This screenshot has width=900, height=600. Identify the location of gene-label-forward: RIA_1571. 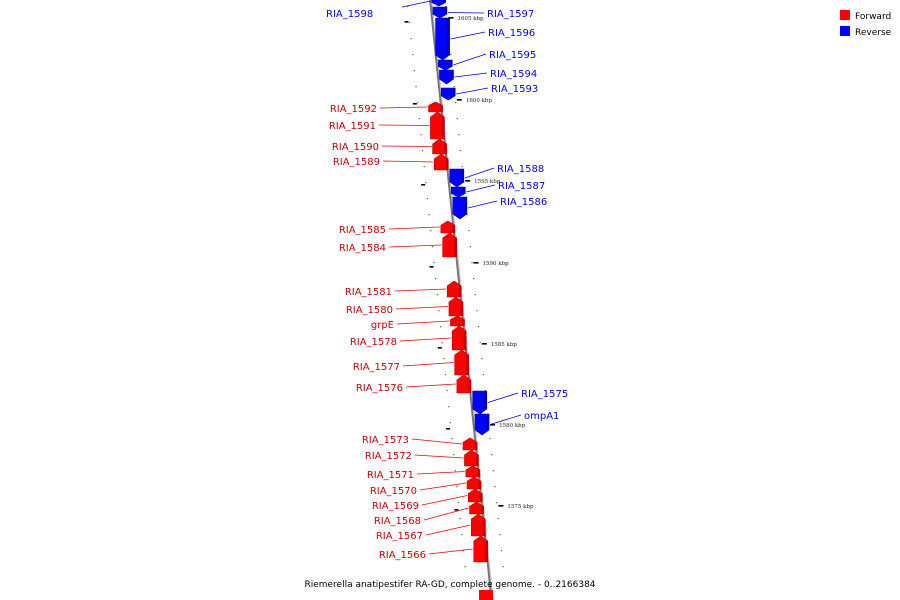
(390, 475).